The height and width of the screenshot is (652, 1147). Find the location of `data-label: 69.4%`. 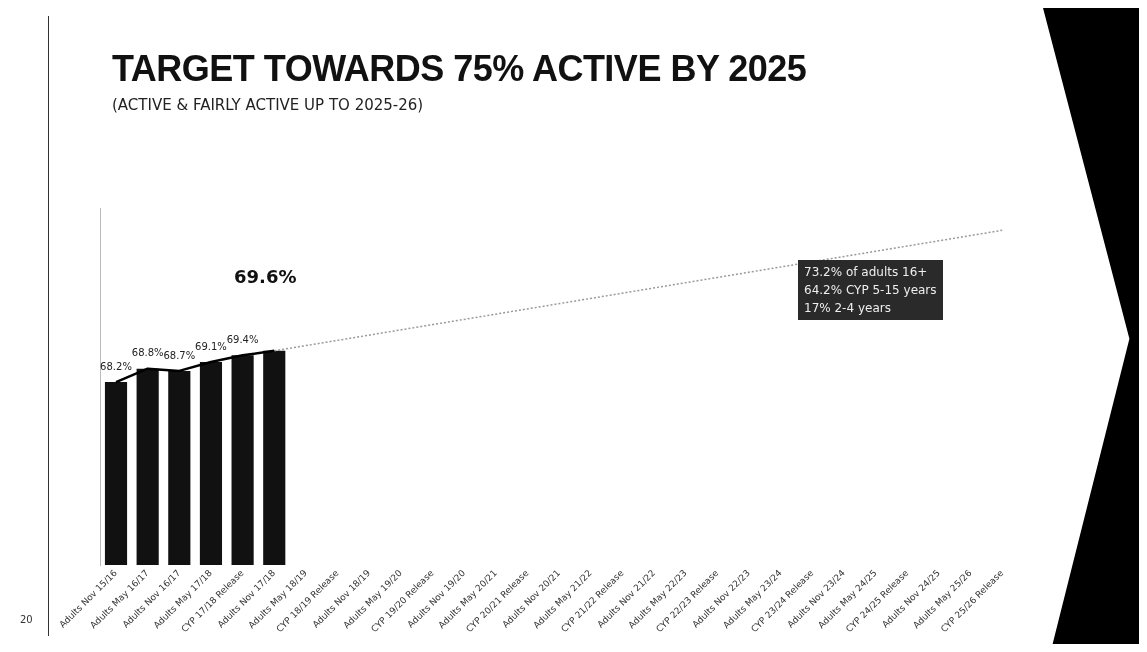

data-label: 69.4% is located at coordinates (242, 339).